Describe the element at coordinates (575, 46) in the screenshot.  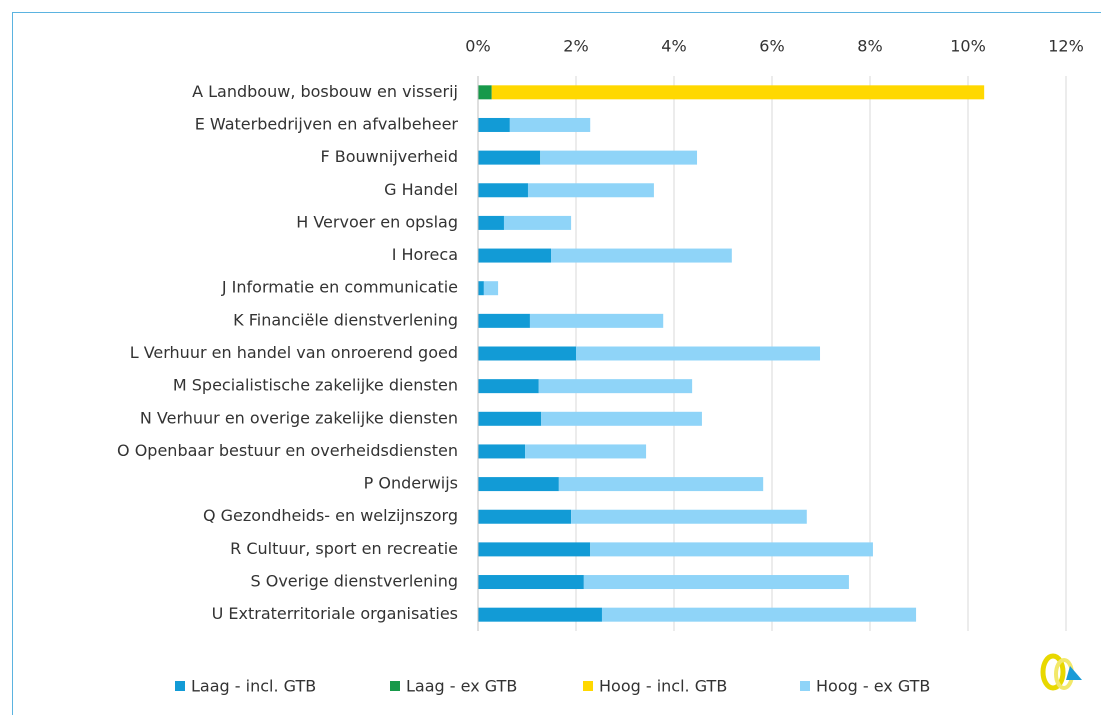
I see `x-tick-label: 2%` at that location.